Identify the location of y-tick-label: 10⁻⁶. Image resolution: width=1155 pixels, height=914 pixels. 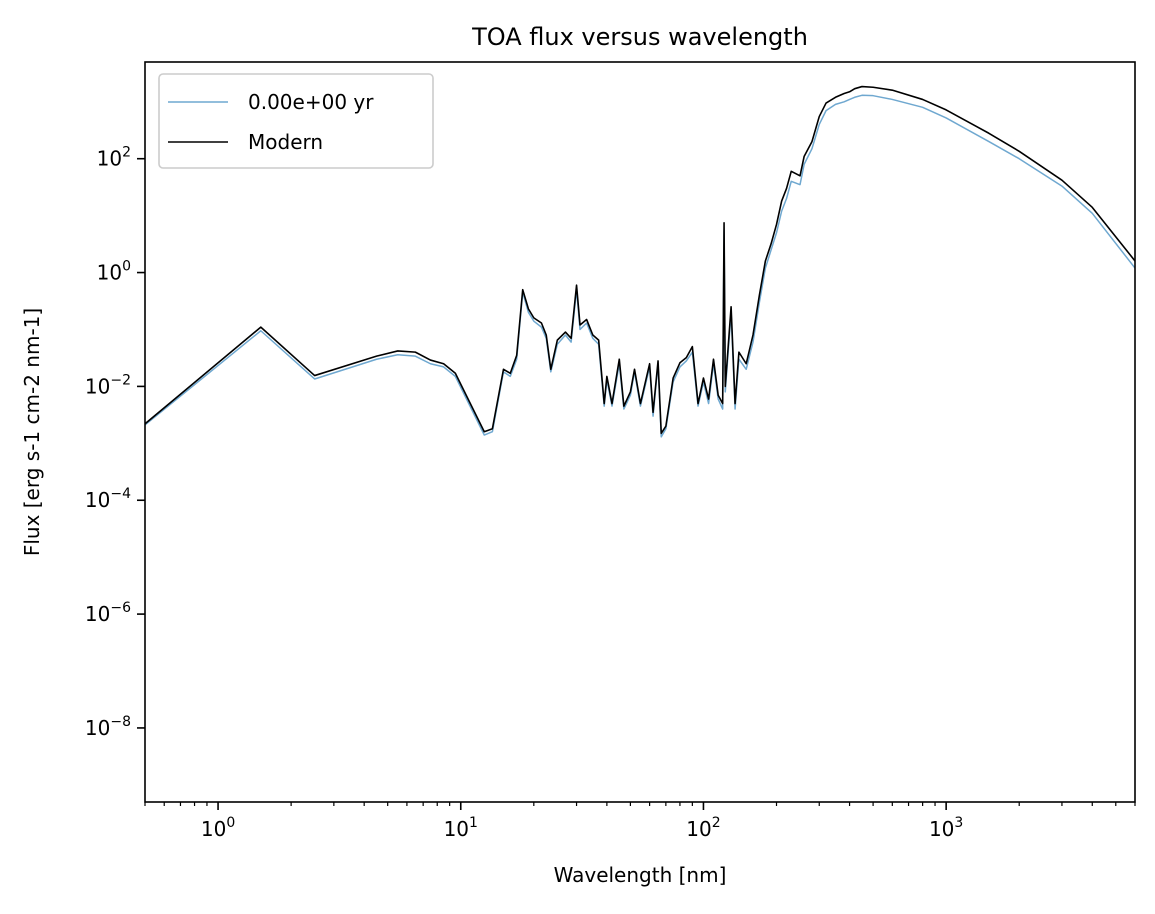
(108, 613).